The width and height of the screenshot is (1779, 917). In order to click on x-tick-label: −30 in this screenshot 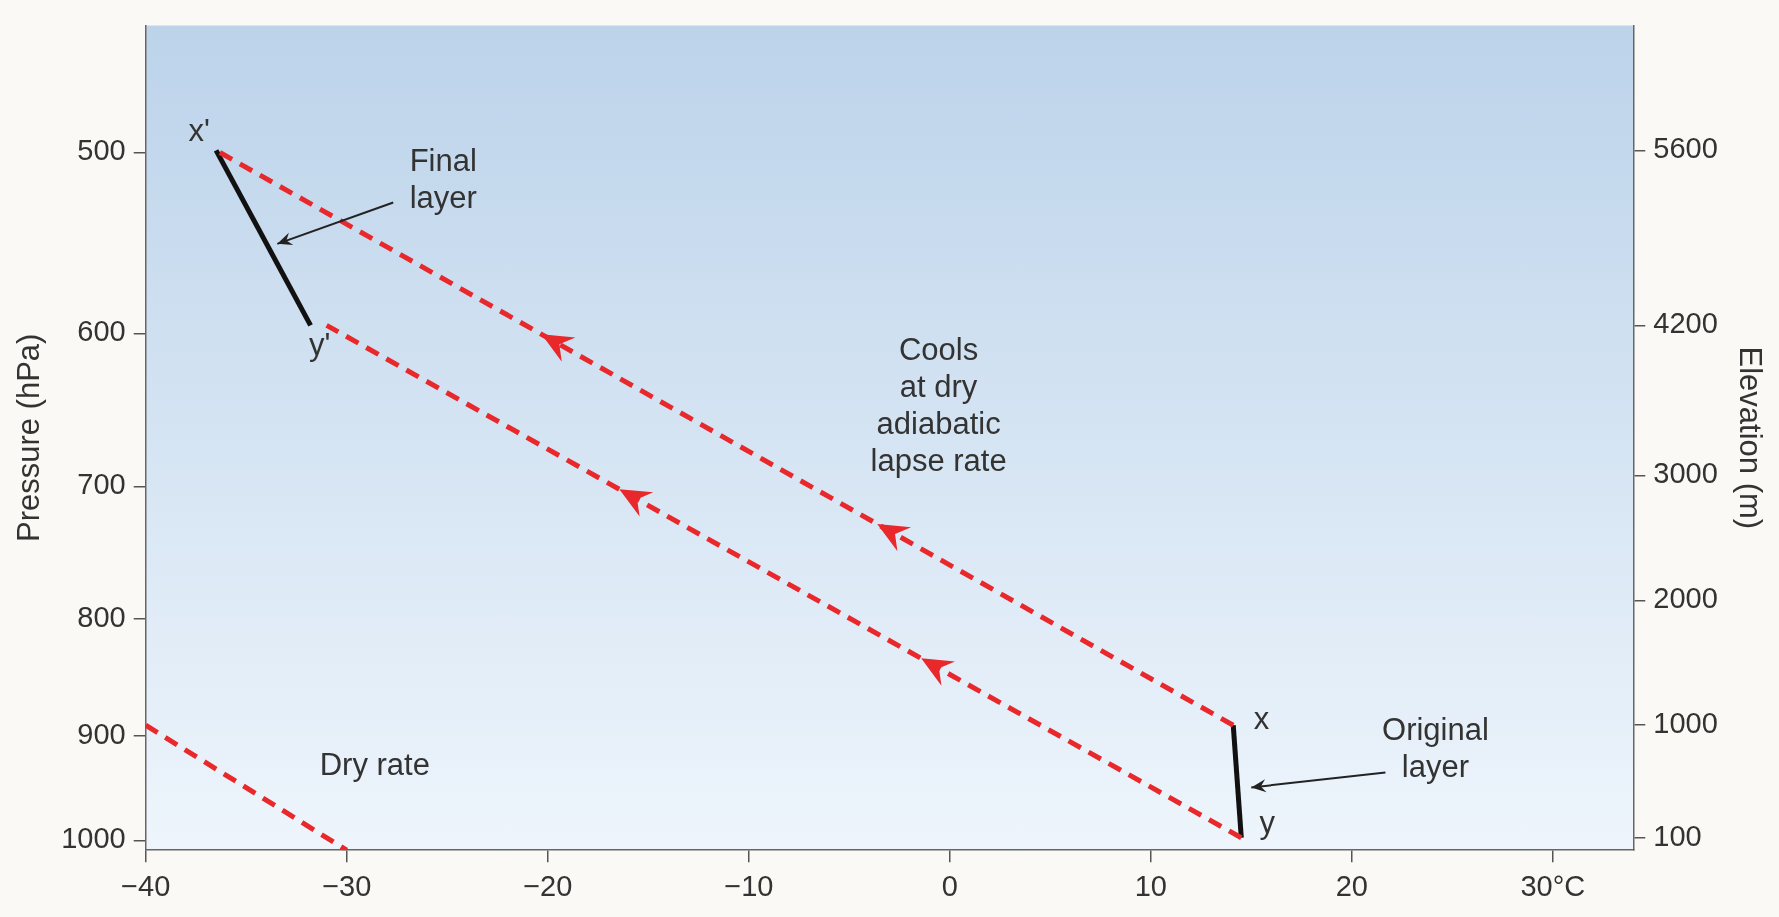, I will do `click(347, 885)`.